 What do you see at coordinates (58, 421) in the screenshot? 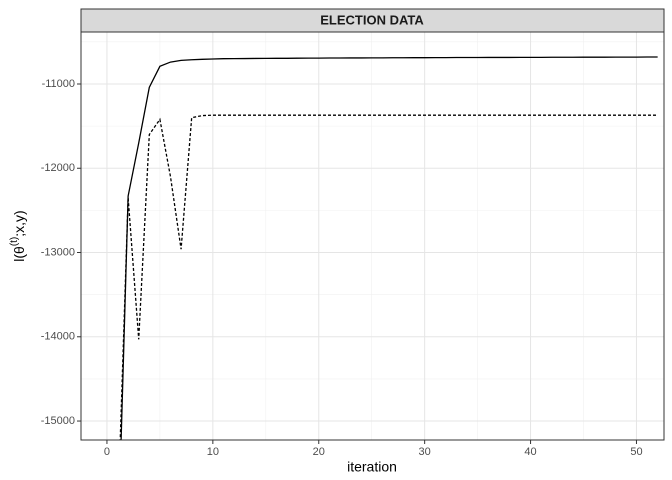
I see `y-tick-label: -15000` at bounding box center [58, 421].